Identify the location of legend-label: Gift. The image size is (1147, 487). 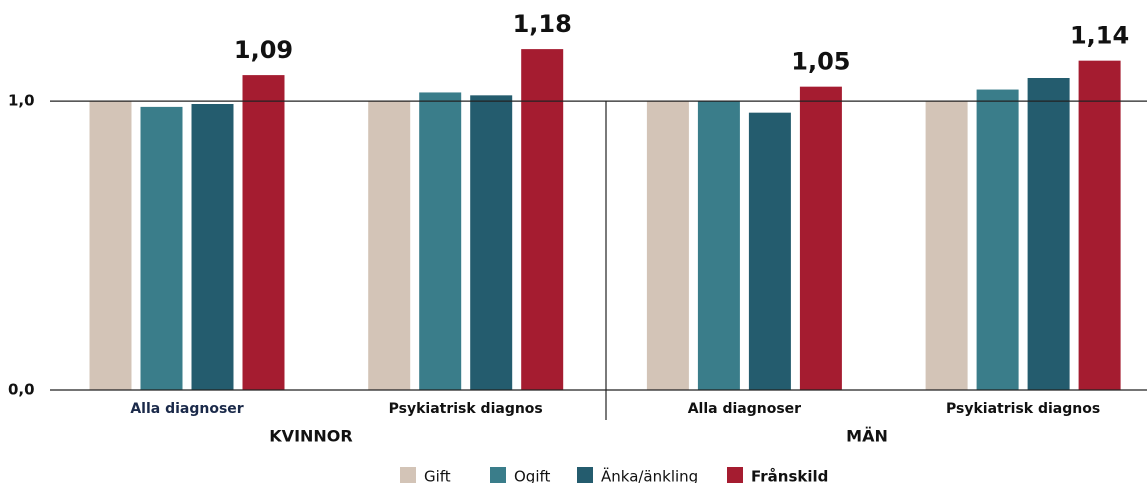
(437, 476).